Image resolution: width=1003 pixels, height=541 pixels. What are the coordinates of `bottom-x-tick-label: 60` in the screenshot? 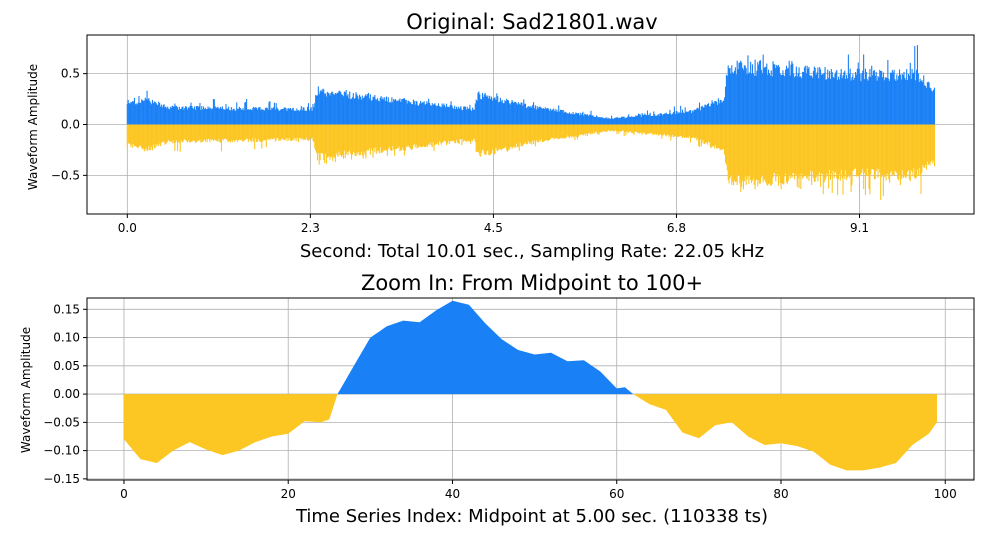 It's located at (616, 494).